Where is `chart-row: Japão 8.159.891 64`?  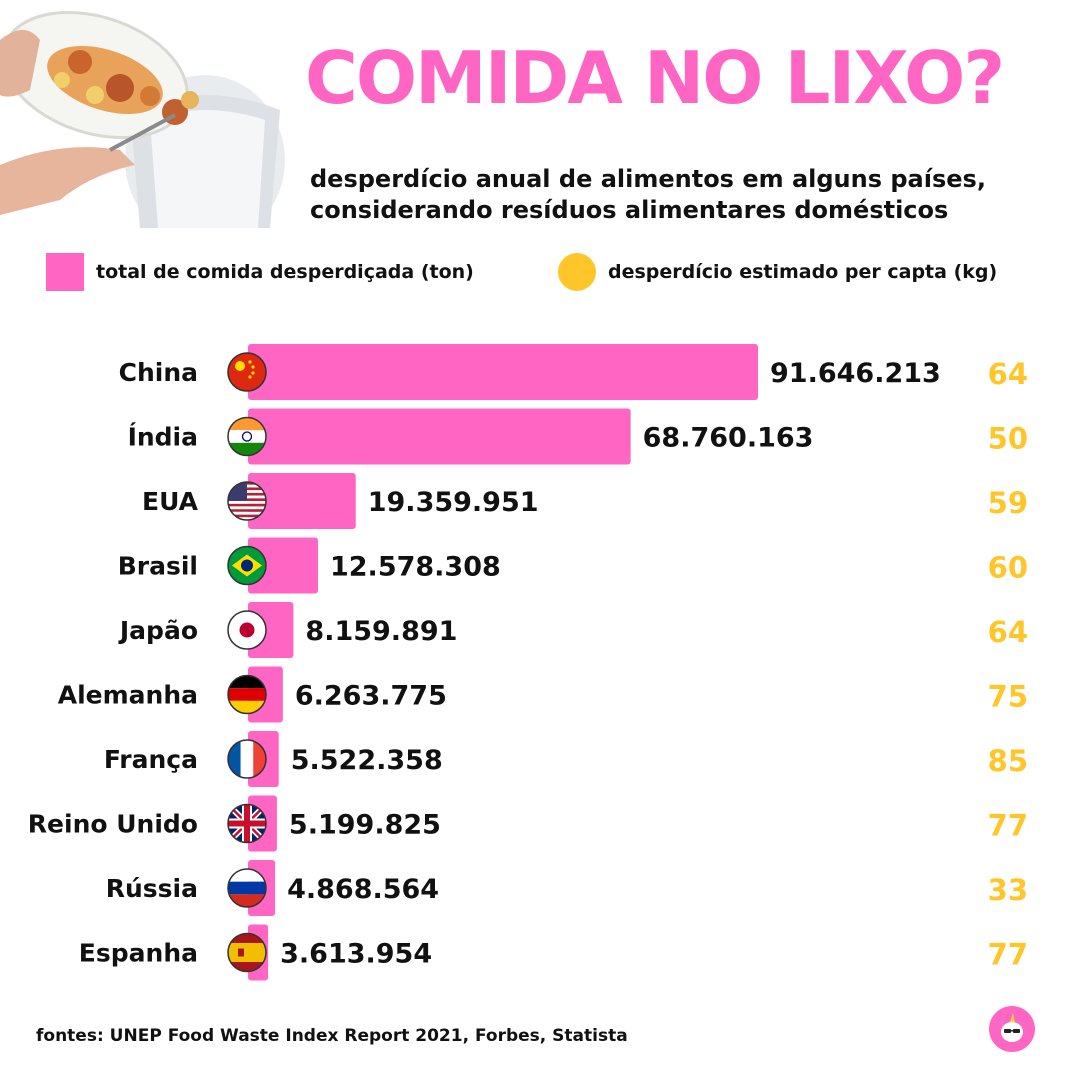 chart-row: Japão 8.159.891 64 is located at coordinates (573, 630).